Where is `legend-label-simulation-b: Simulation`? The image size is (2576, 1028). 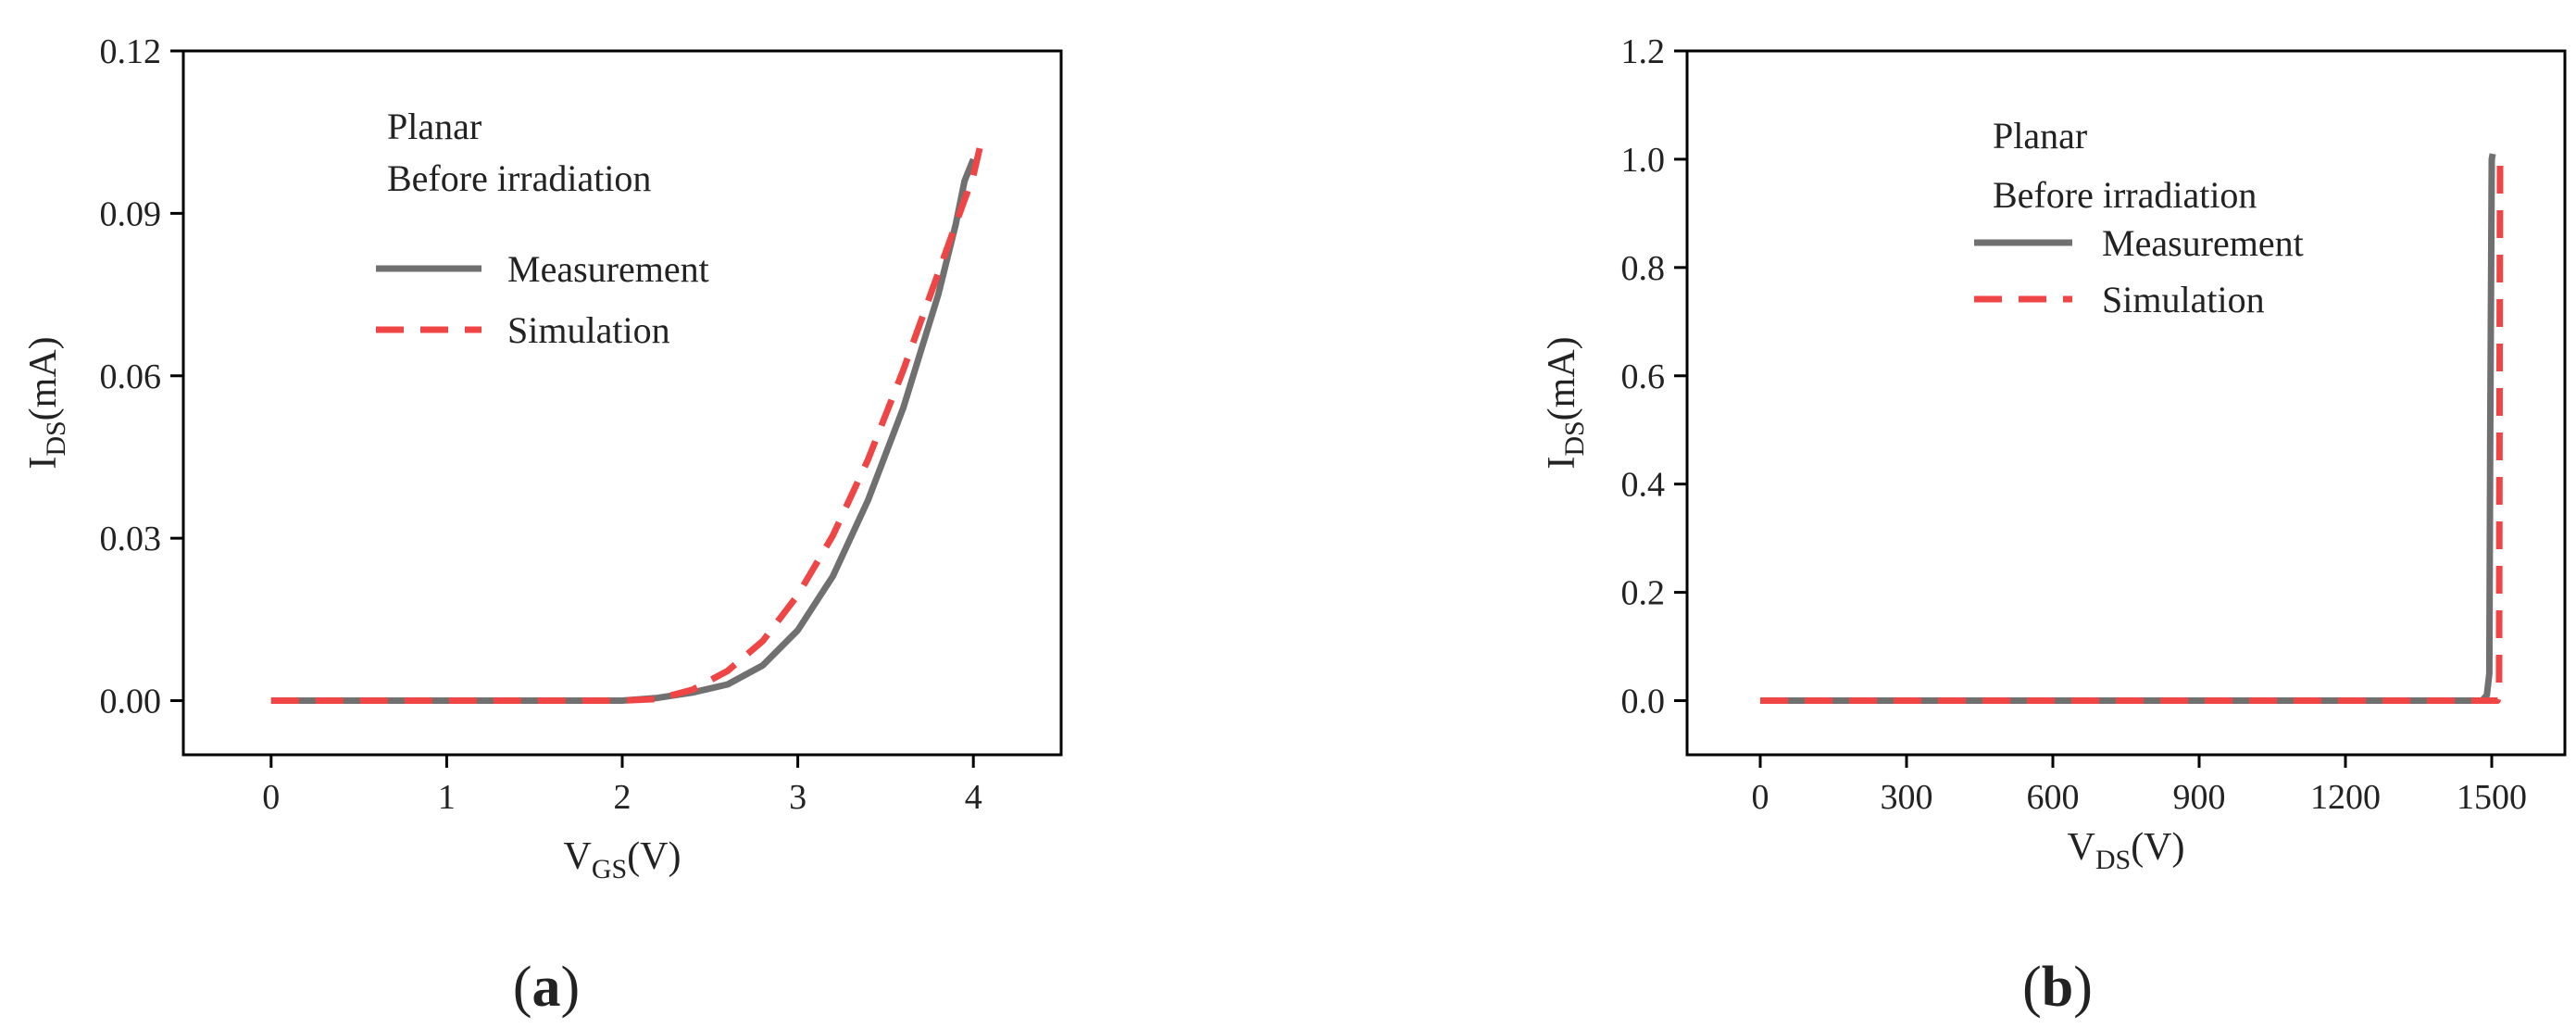 legend-label-simulation-b: Simulation is located at coordinates (2183, 299).